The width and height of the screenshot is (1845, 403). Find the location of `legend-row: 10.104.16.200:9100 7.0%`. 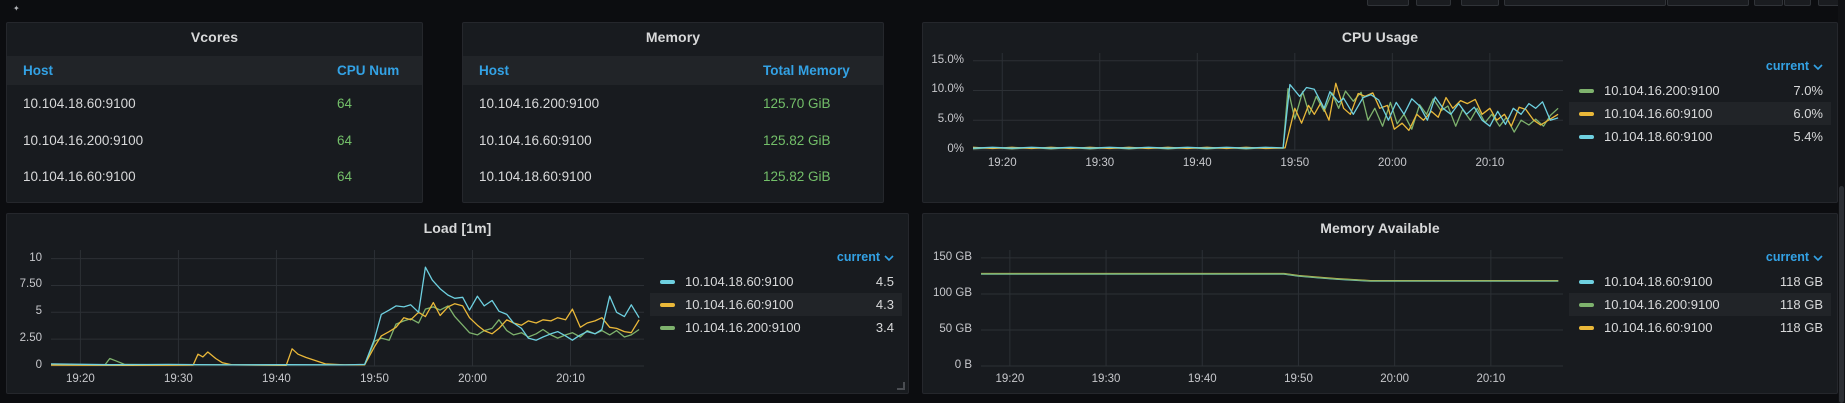

legend-row: 10.104.16.200:9100 7.0% is located at coordinates (1700, 90).